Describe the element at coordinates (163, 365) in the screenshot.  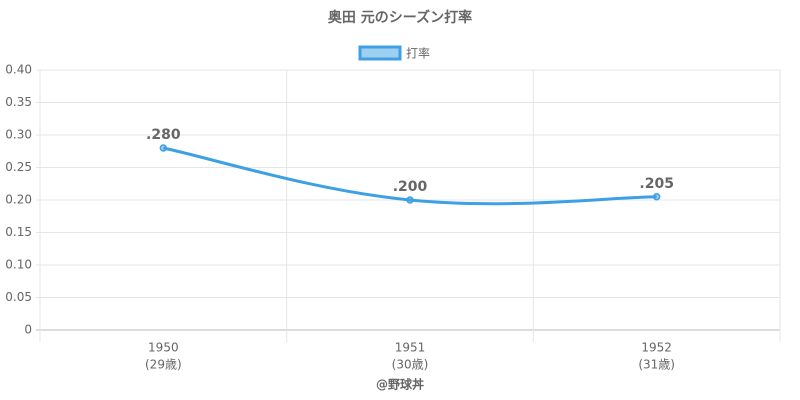
I see `x-tick-sublabel: (29歳)` at that location.